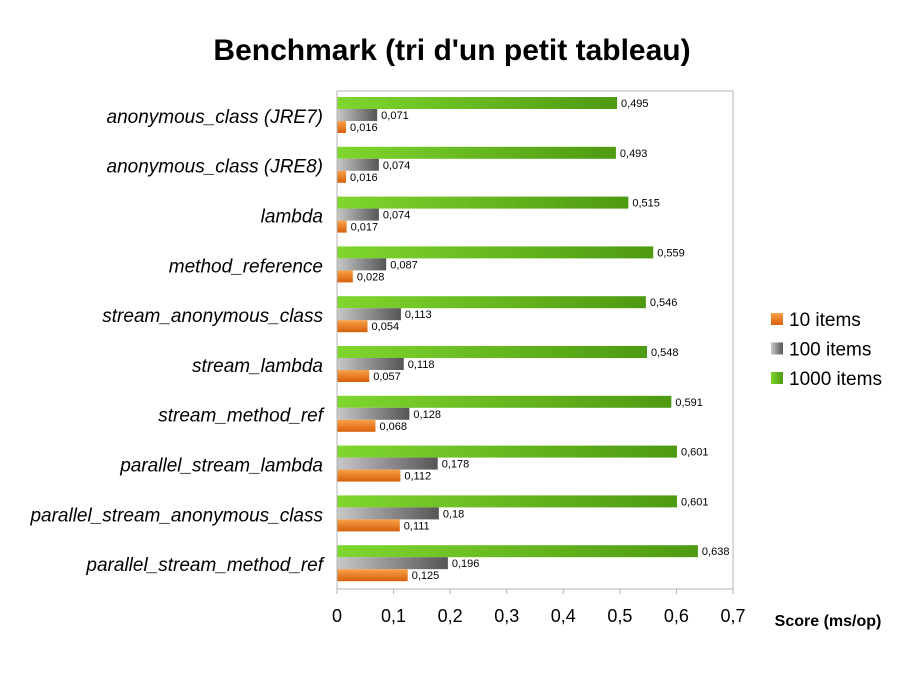  Describe the element at coordinates (337, 616) in the screenshot. I see `x-tick-label: 0` at that location.